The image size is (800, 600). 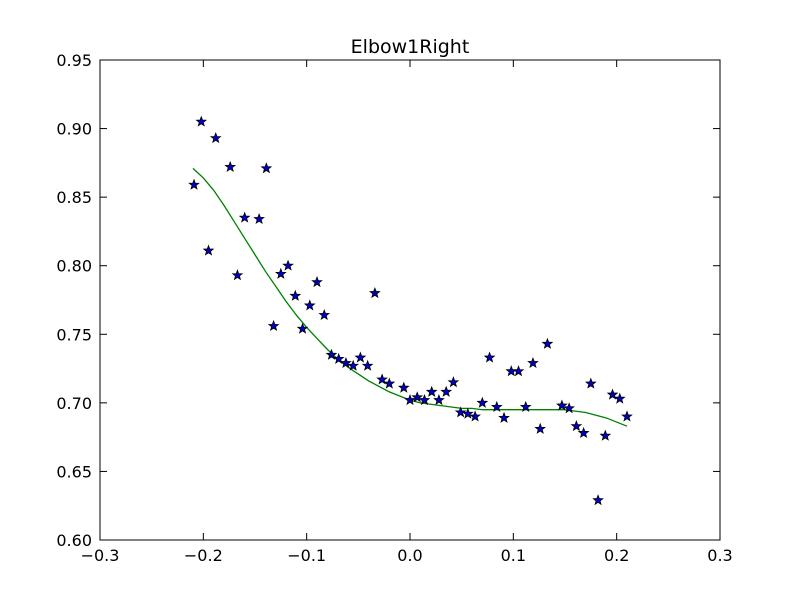 I want to click on x-tick-label: −0.2, so click(x=203, y=555).